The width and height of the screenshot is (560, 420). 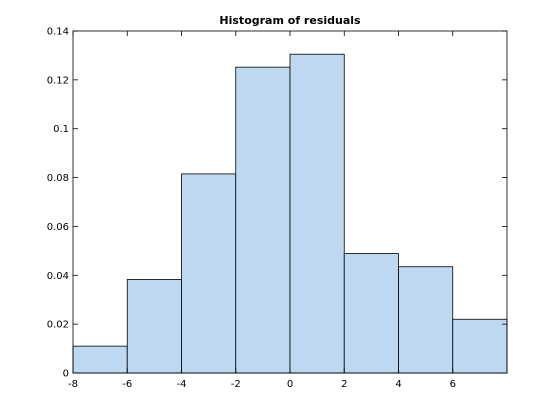 What do you see at coordinates (453, 384) in the screenshot?
I see `x-tick-label-7: 6` at bounding box center [453, 384].